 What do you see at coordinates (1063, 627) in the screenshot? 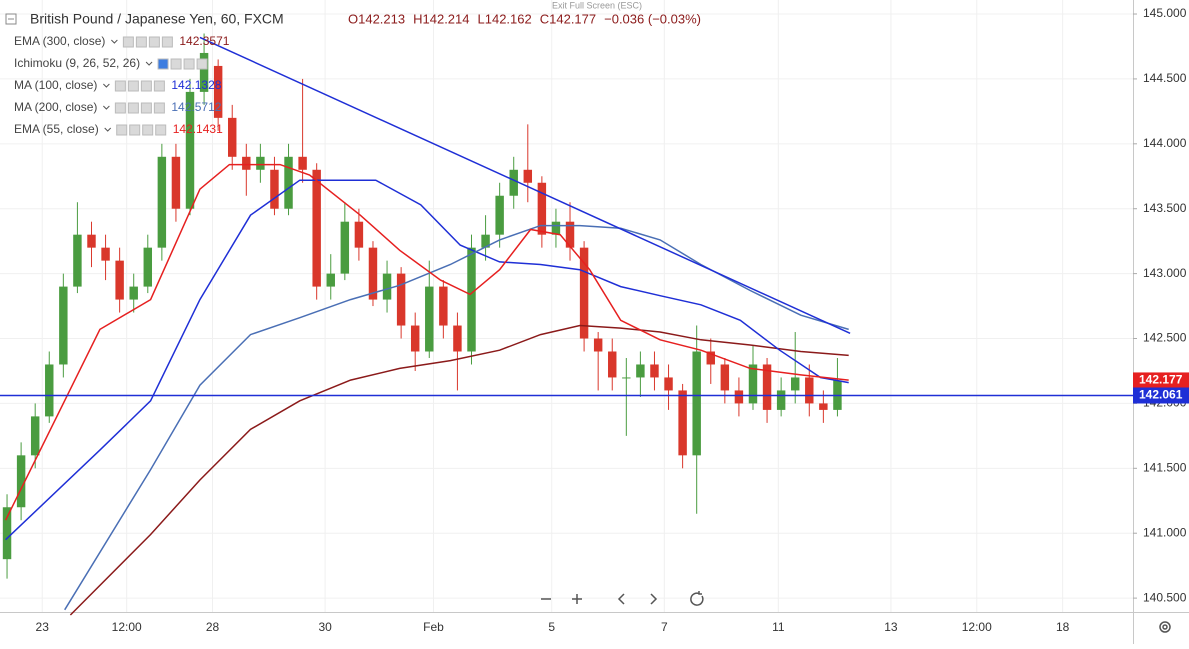
I see `x-tick-label: 18` at bounding box center [1063, 627].